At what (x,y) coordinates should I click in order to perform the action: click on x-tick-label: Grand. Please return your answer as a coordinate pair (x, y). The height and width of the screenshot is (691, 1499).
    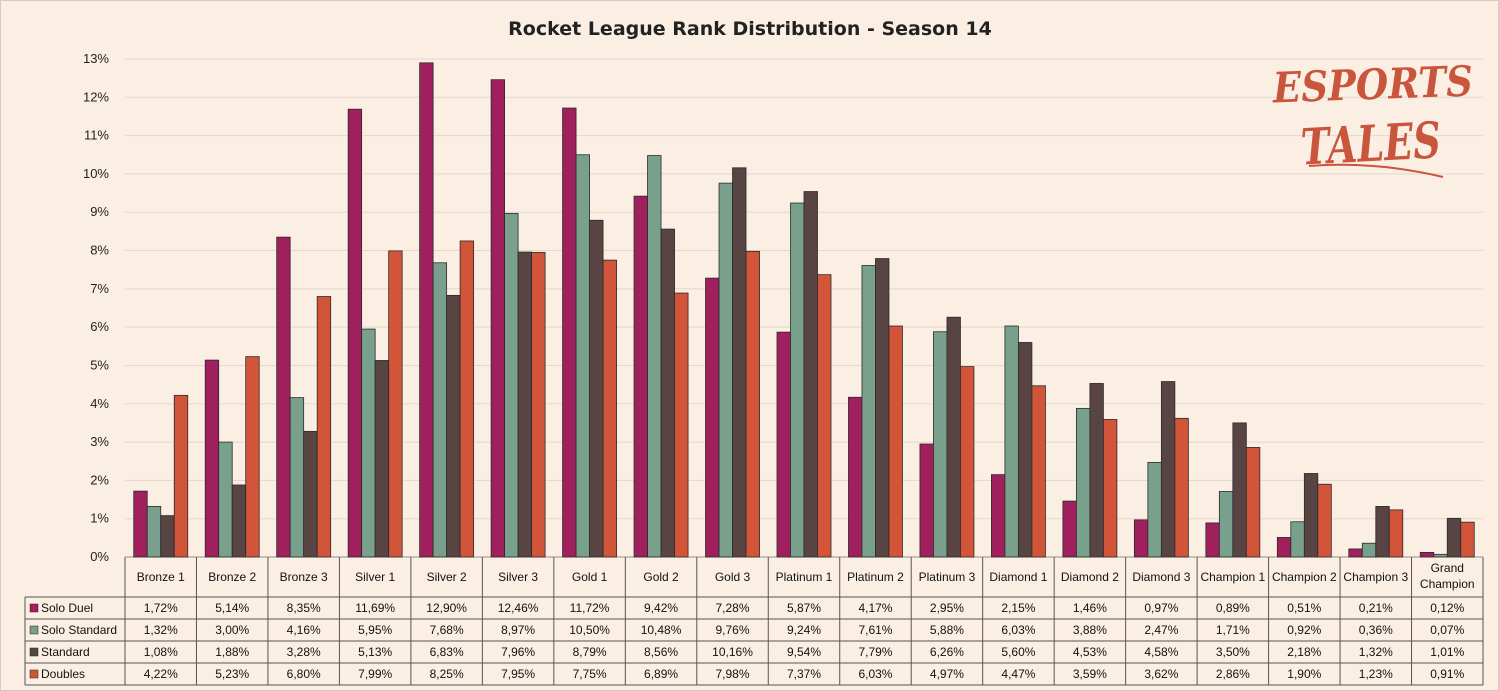
    Looking at the image, I should click on (1447, 568).